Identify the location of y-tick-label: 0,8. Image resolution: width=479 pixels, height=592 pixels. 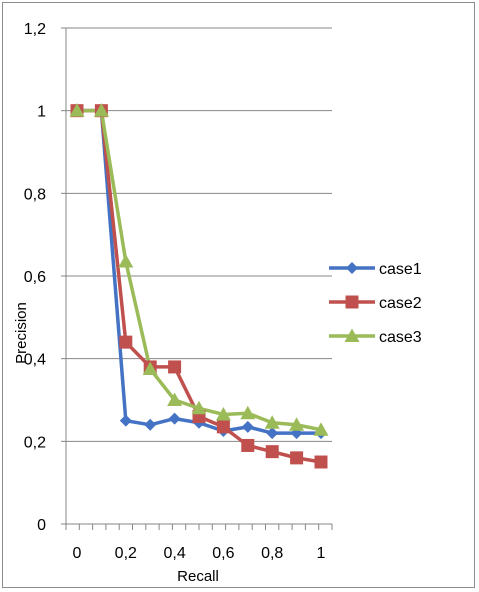
(35, 194).